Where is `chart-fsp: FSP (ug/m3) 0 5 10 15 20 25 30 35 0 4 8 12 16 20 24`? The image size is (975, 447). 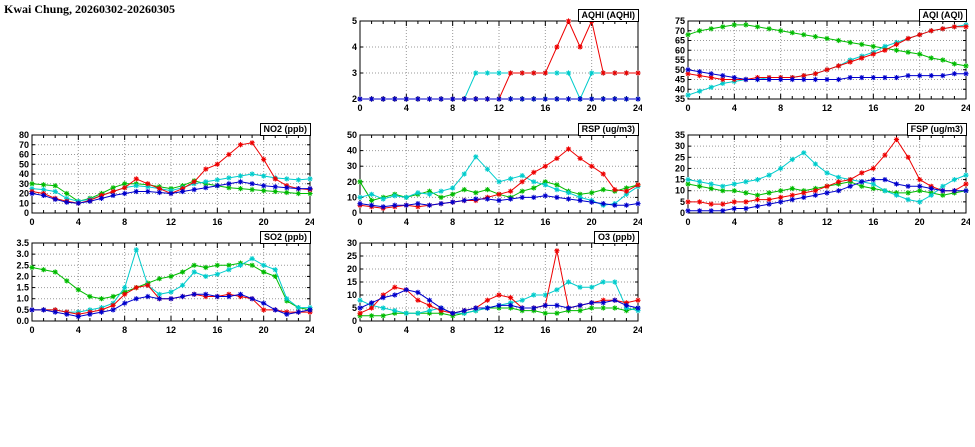 chart-fsp: FSP (ug/m3) 0 5 10 15 20 25 30 35 0 4 8 12 16 20 24 is located at coordinates (814, 177).